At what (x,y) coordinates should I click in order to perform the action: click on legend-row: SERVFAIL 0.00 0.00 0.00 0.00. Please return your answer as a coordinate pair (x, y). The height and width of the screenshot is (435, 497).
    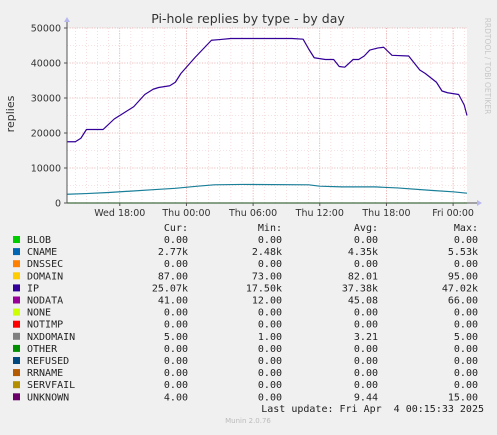
    Looking at the image, I should click on (245, 385).